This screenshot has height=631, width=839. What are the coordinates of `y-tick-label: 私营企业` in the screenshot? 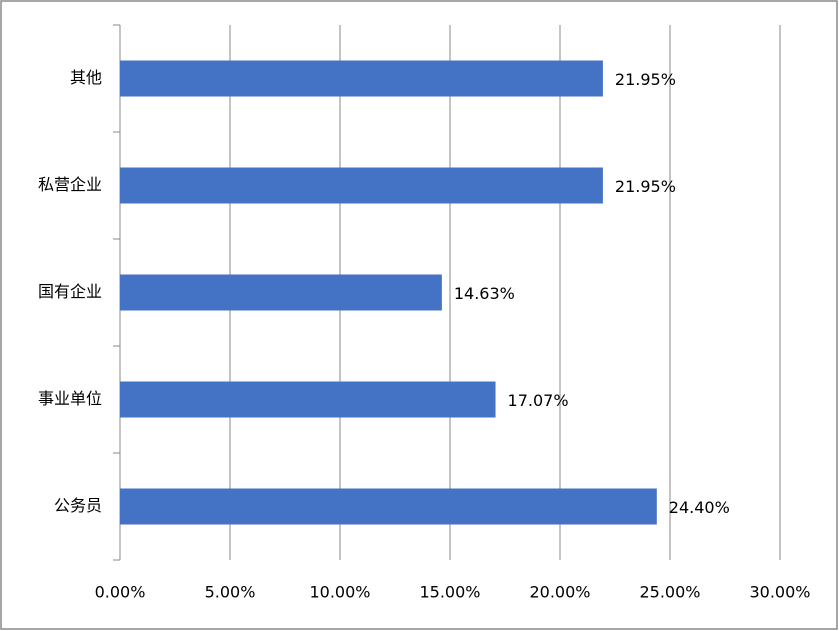 It's located at (70, 184).